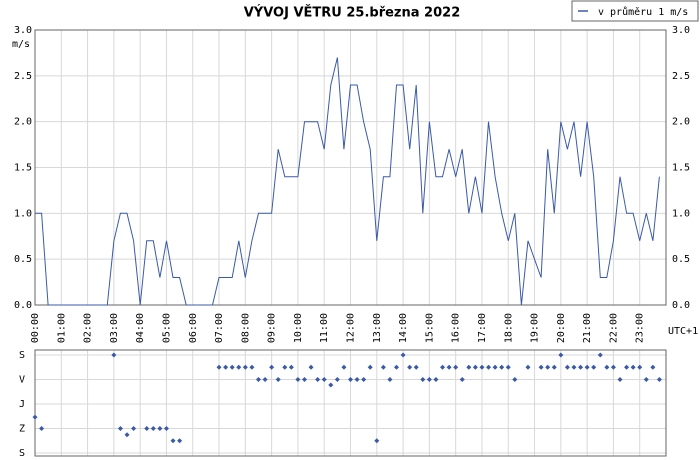 The height and width of the screenshot is (460, 700). I want to click on x-tick-label: 15:00, so click(429, 328).